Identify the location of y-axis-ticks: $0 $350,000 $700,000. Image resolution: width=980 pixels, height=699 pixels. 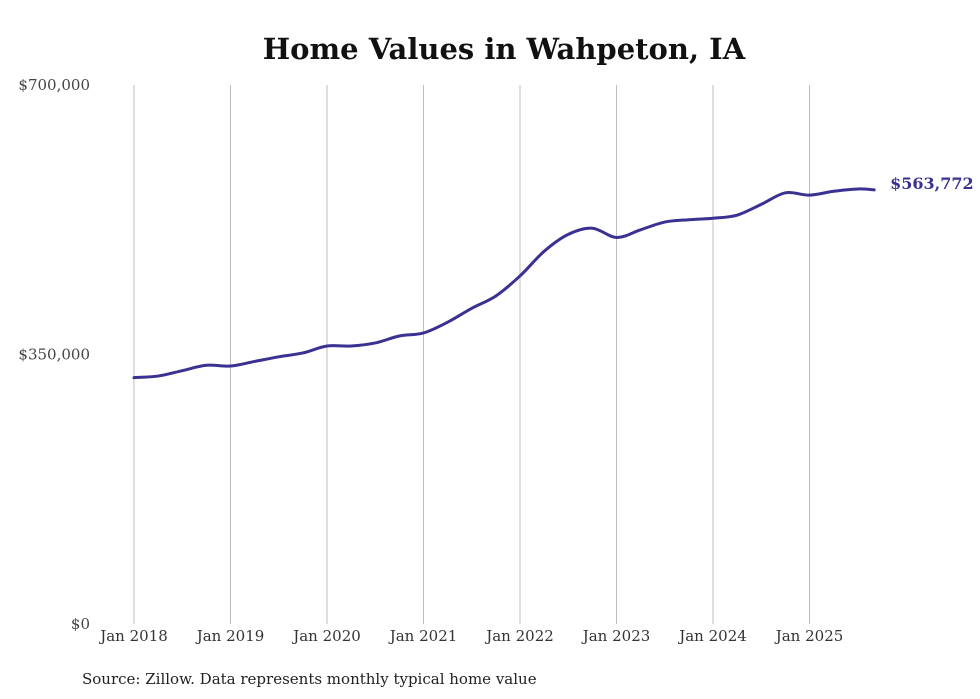
(54, 354).